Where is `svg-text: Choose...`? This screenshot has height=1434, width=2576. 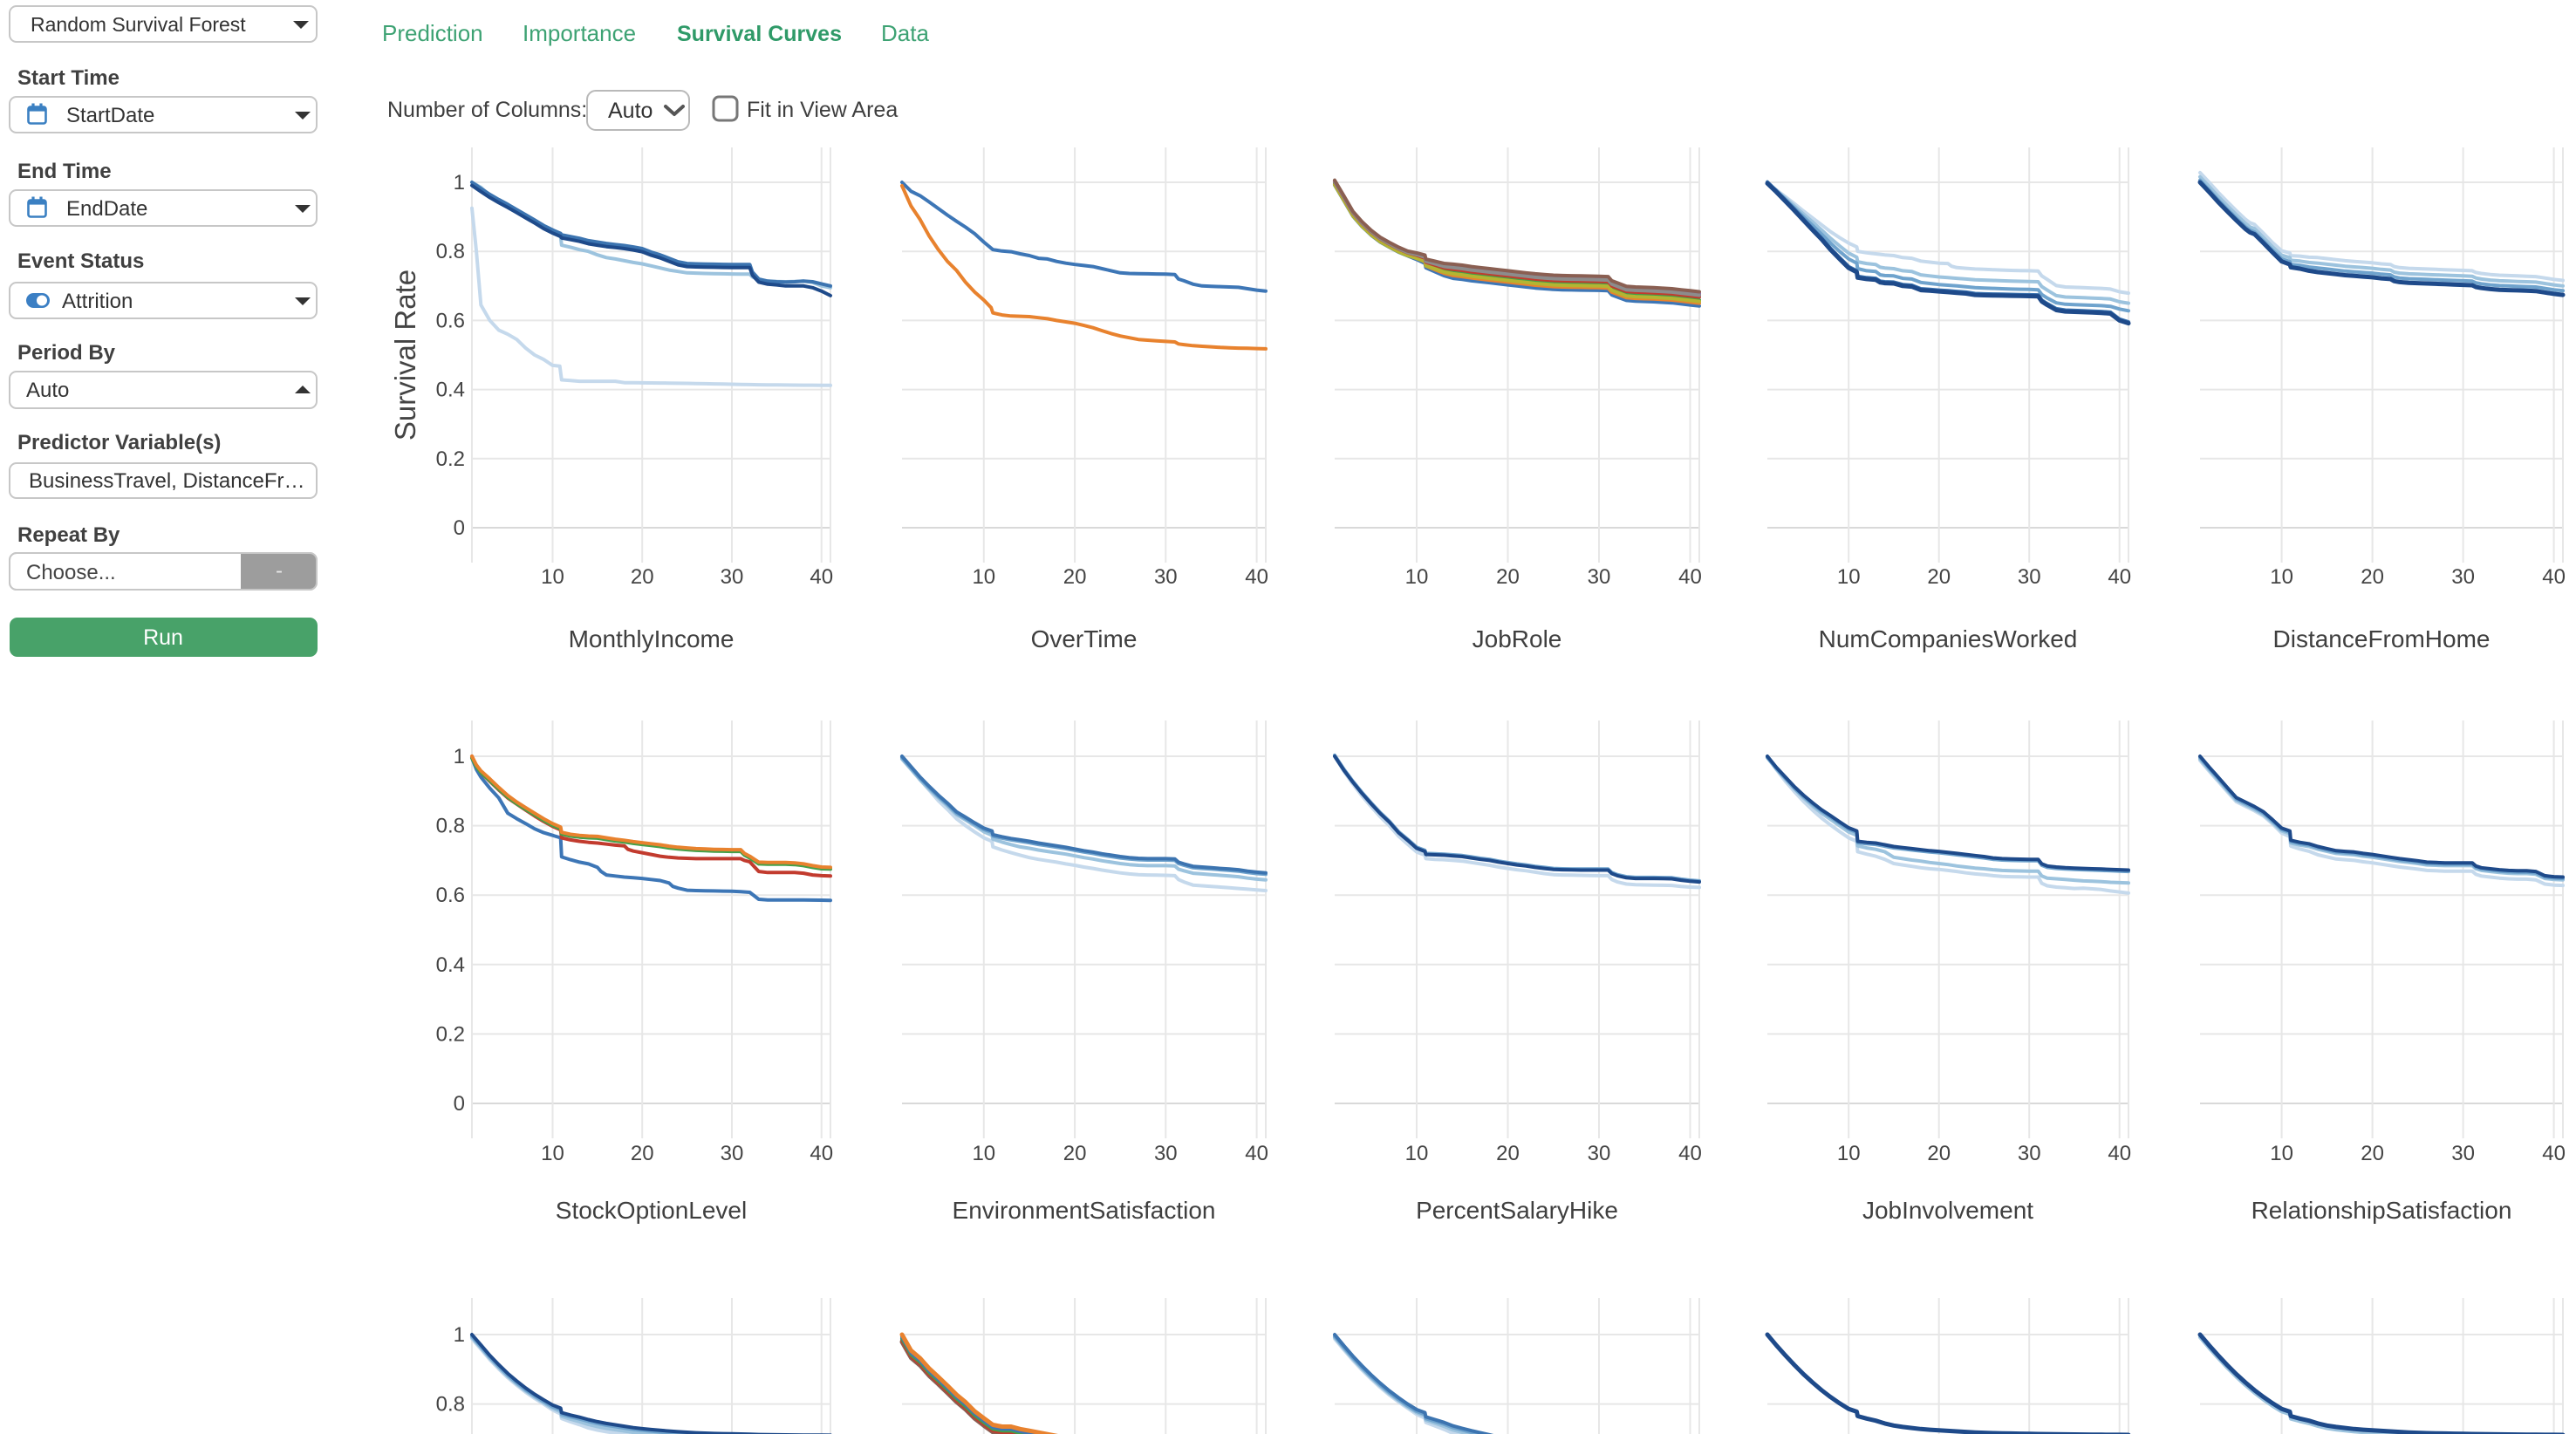 svg-text: Choose... is located at coordinates (71, 572).